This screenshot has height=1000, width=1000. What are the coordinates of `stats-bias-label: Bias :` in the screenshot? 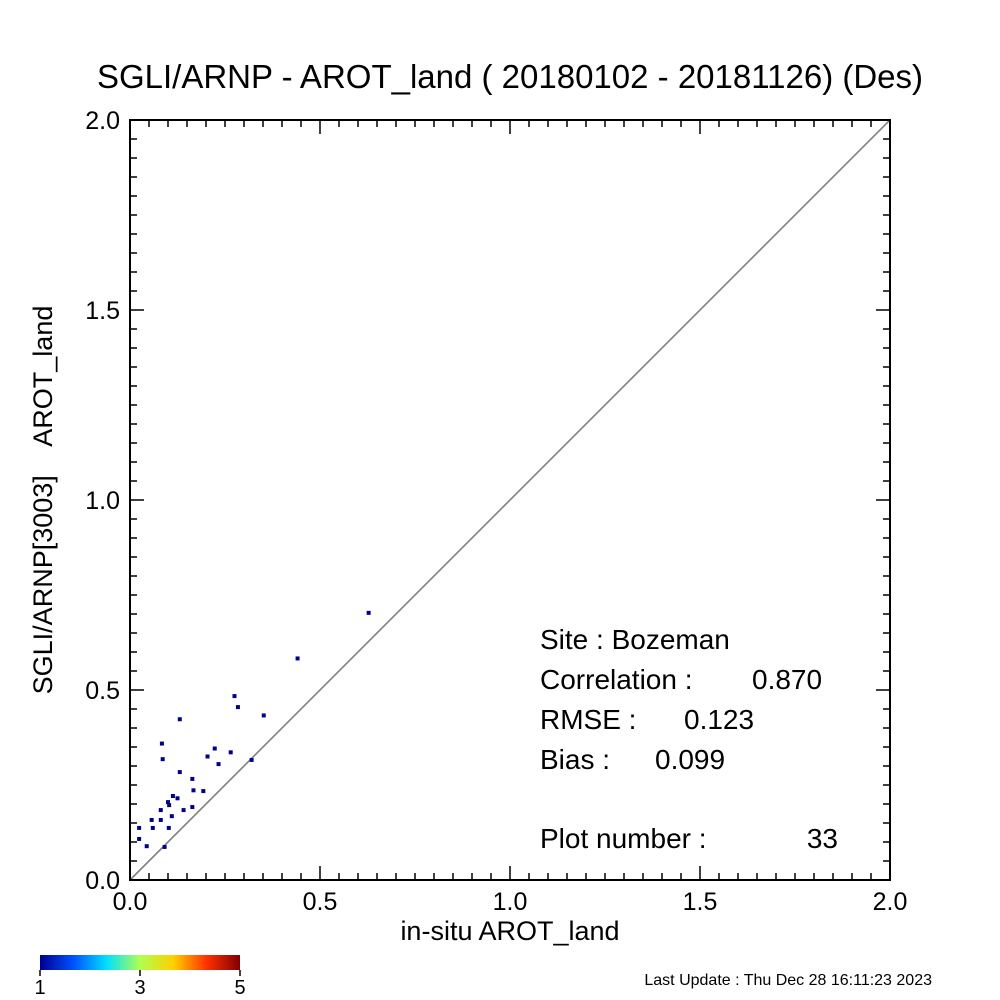 It's located at (575, 759).